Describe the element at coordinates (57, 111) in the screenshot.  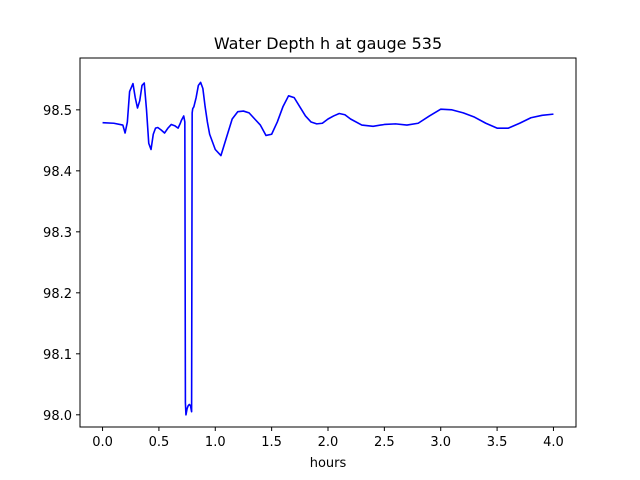
I see `y-tick-label: 98.5` at that location.